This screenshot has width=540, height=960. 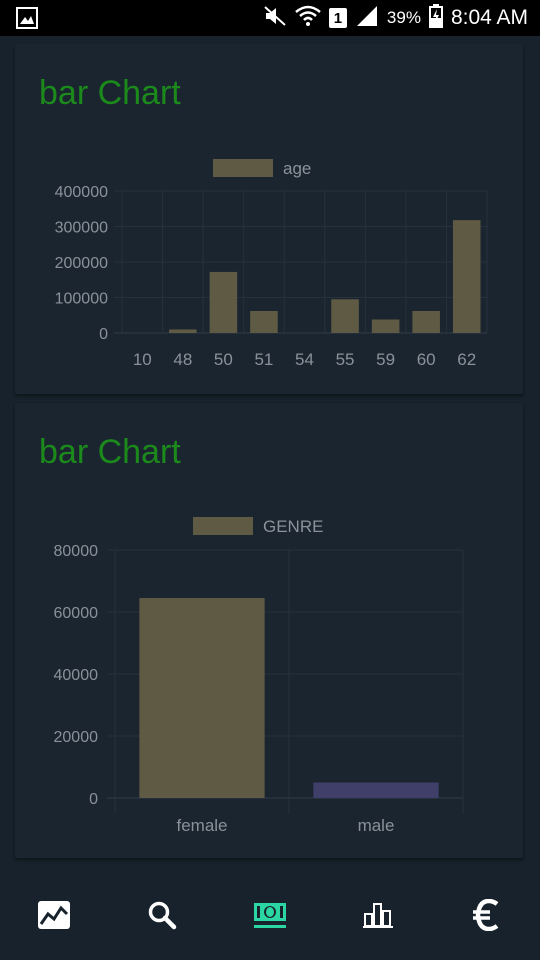 I want to click on euro-icon, so click(x=486, y=917).